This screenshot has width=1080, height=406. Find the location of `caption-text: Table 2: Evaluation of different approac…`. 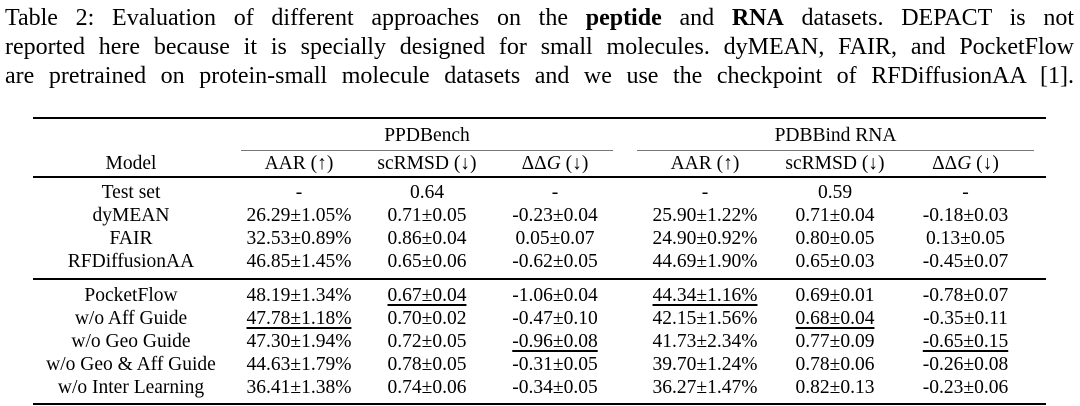

caption-text: Table 2: Evaluation of different approac… is located at coordinates (295, 18).